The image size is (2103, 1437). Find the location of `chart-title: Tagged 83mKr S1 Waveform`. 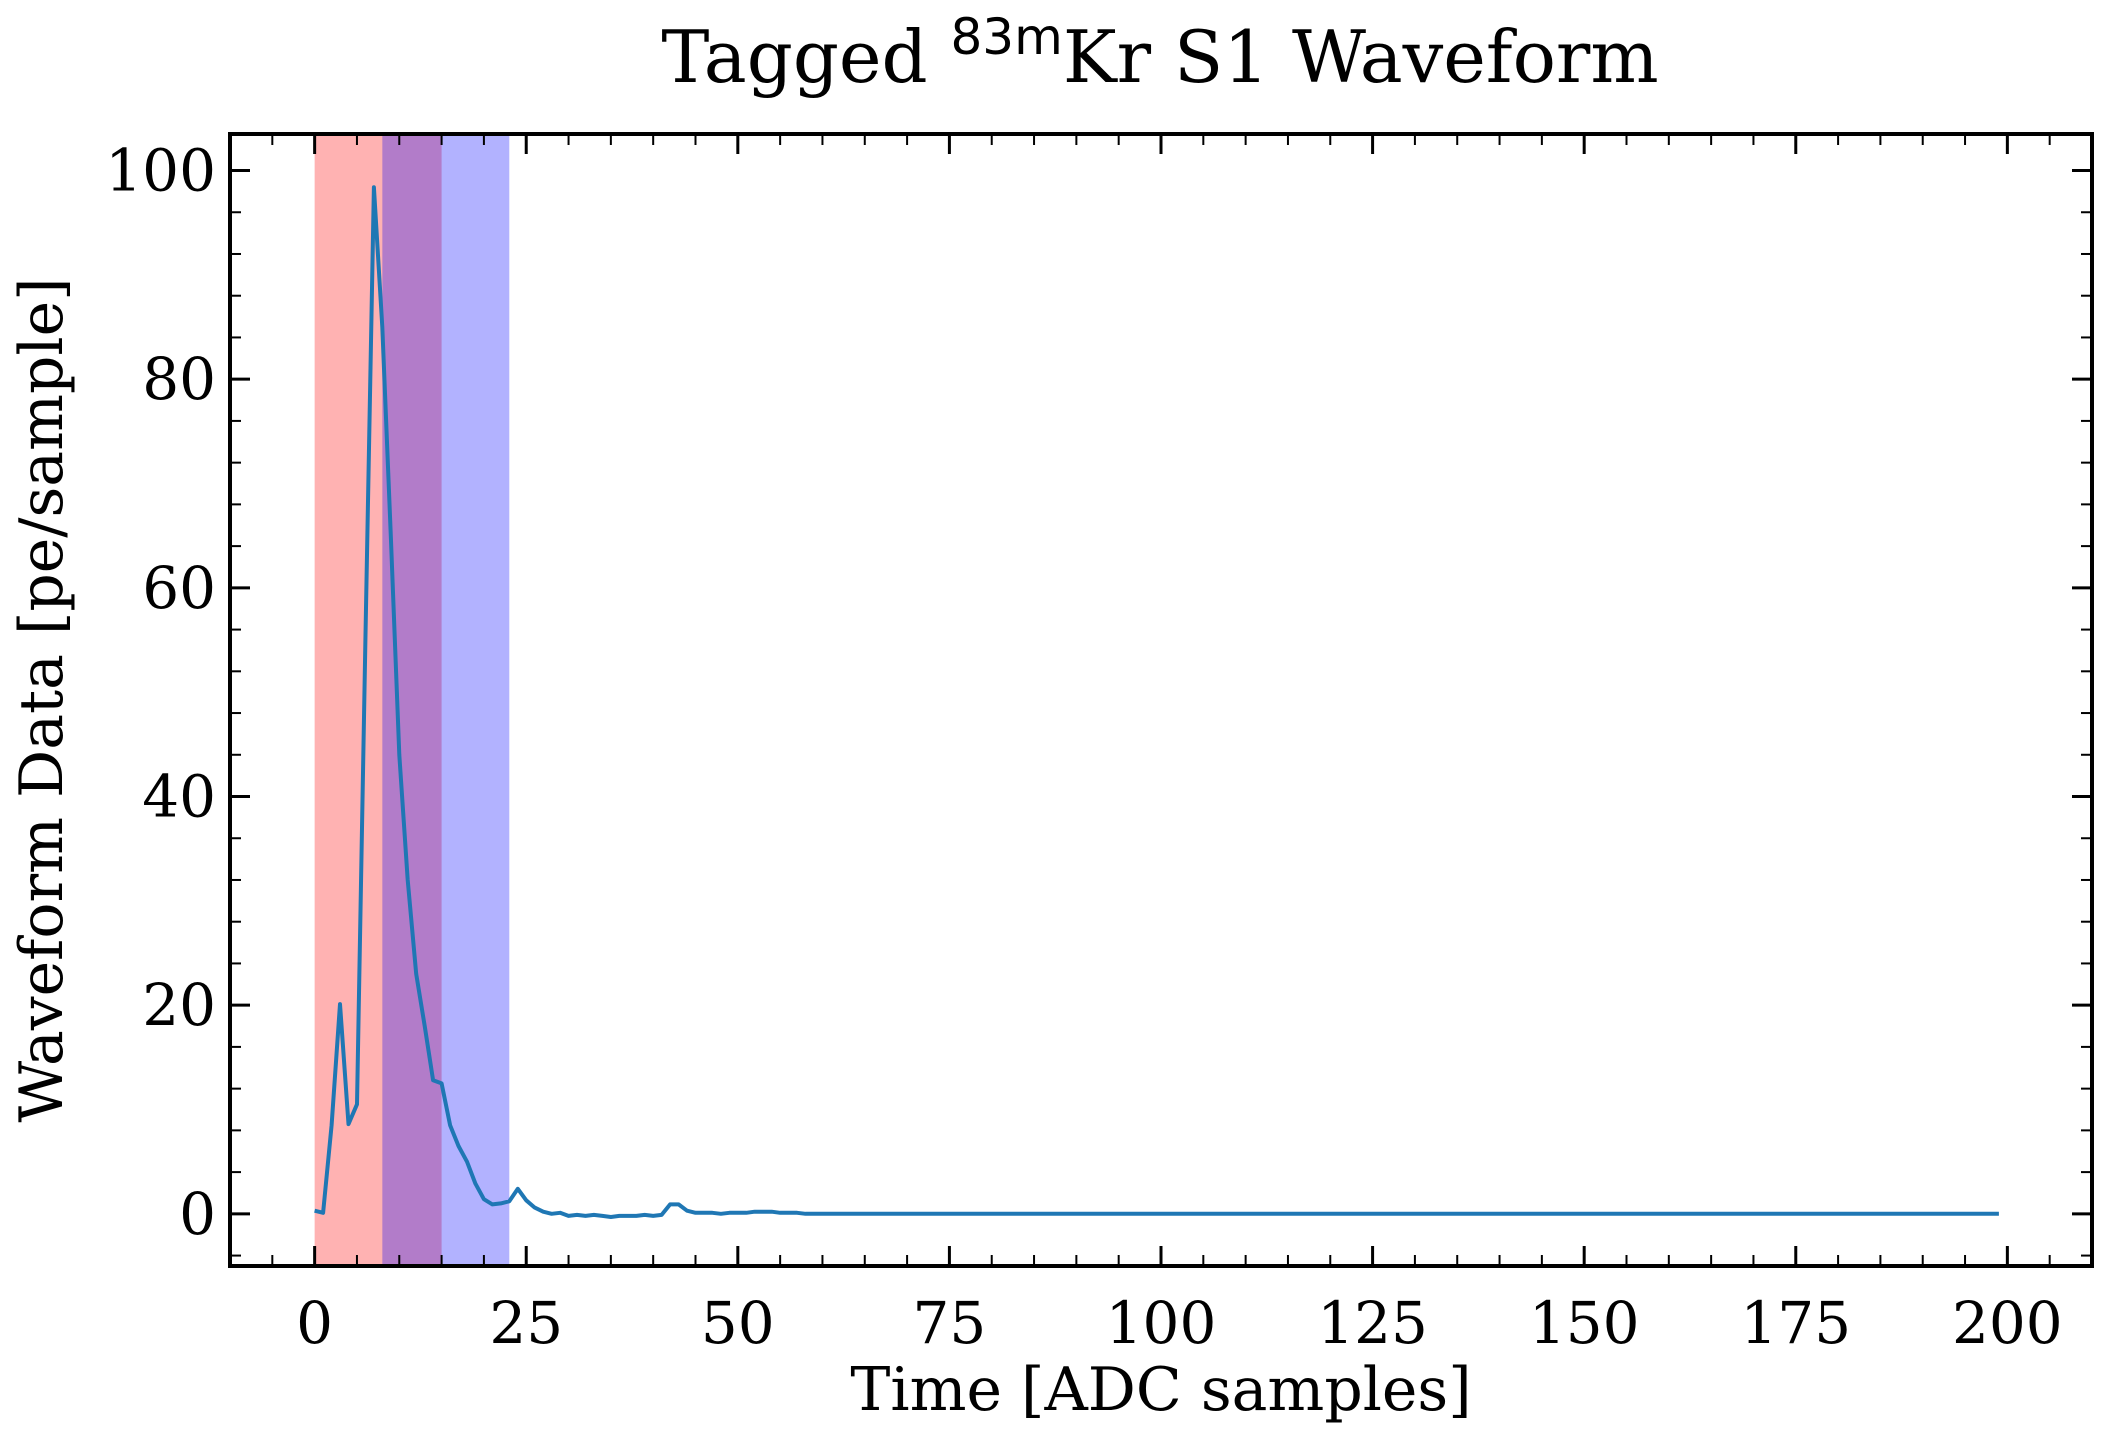

chart-title: Tagged 83mKr S1 Waveform is located at coordinates (1159, 53).